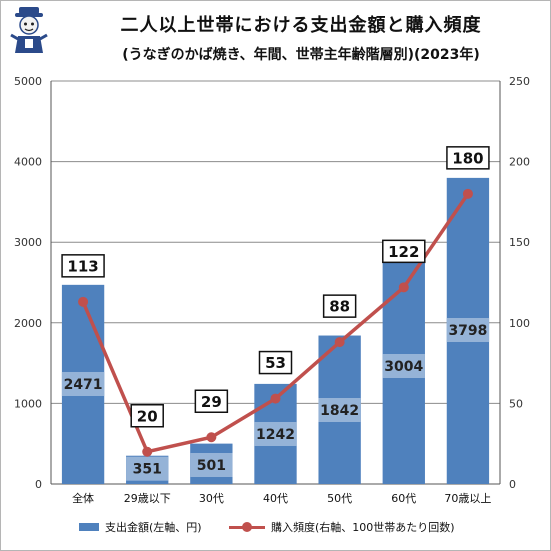 The image size is (551, 551). I want to click on y-left-tick-label: 1000, so click(28, 403).